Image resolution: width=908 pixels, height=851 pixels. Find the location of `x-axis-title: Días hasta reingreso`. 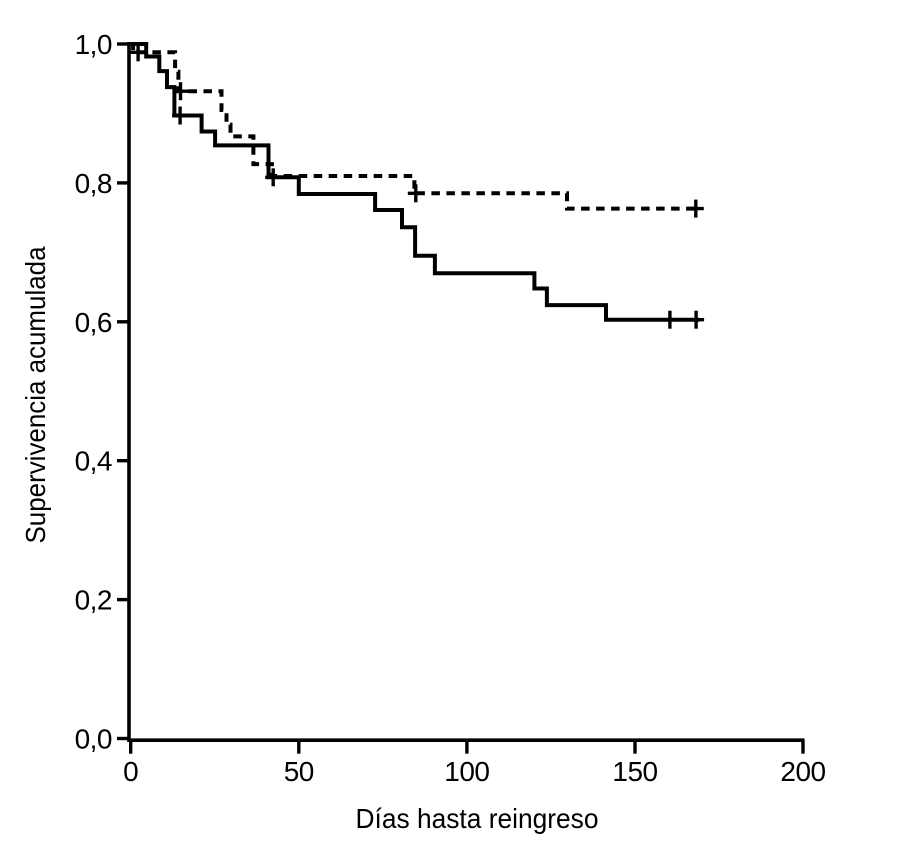

x-axis-title: Días hasta reingreso is located at coordinates (477, 818).